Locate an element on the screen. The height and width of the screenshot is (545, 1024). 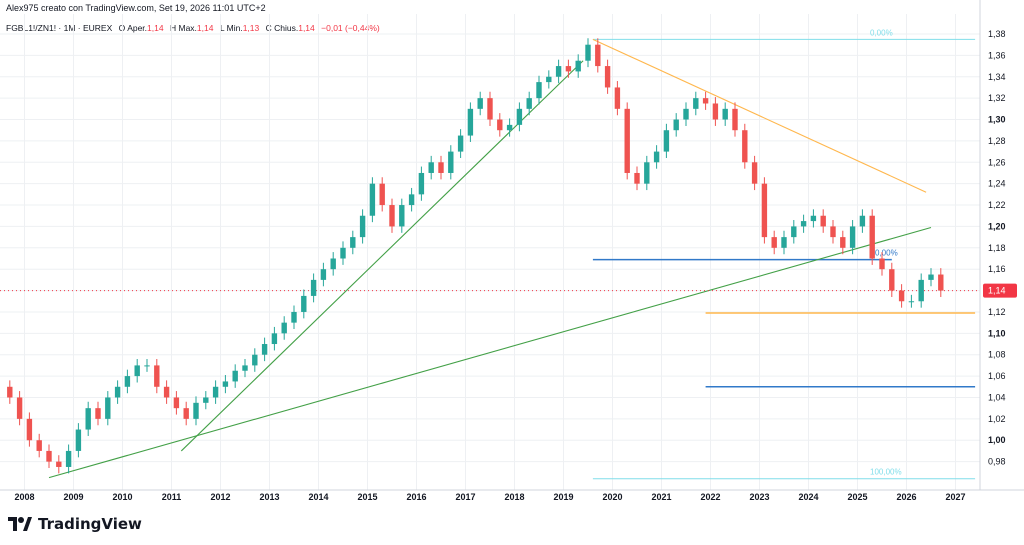
close-label: C is located at coordinates (268, 28).